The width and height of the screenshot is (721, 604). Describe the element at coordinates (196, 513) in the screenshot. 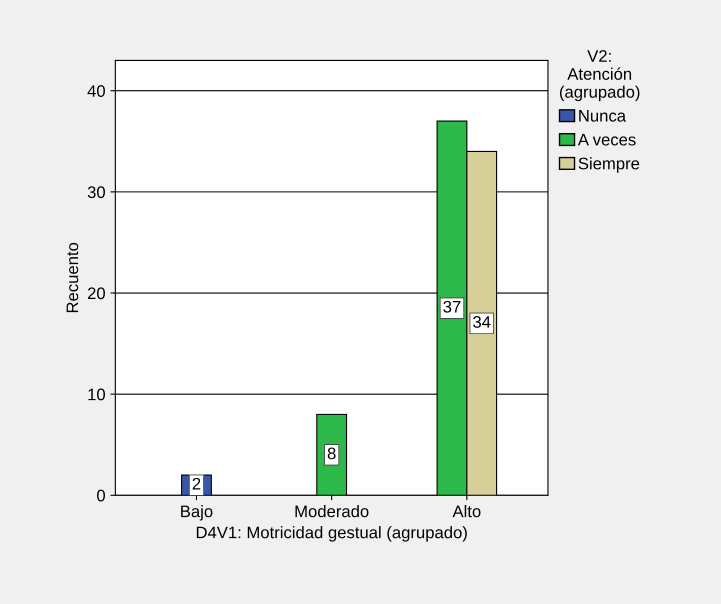

I see `x-tick-label: Bajo` at that location.